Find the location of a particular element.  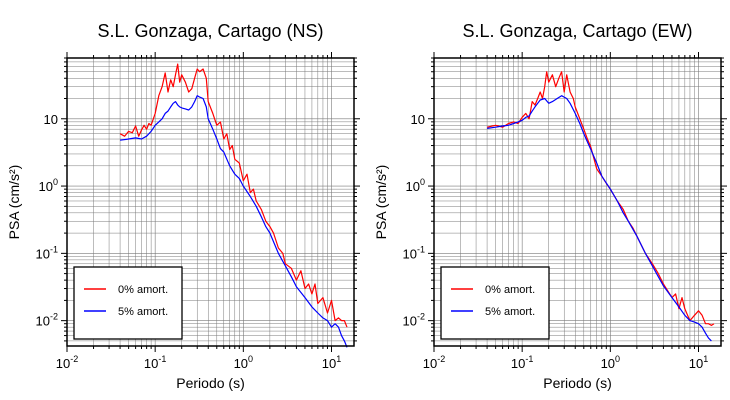

chart-title: S.L. Gonzaga, Cartago (NS) is located at coordinates (210, 31).